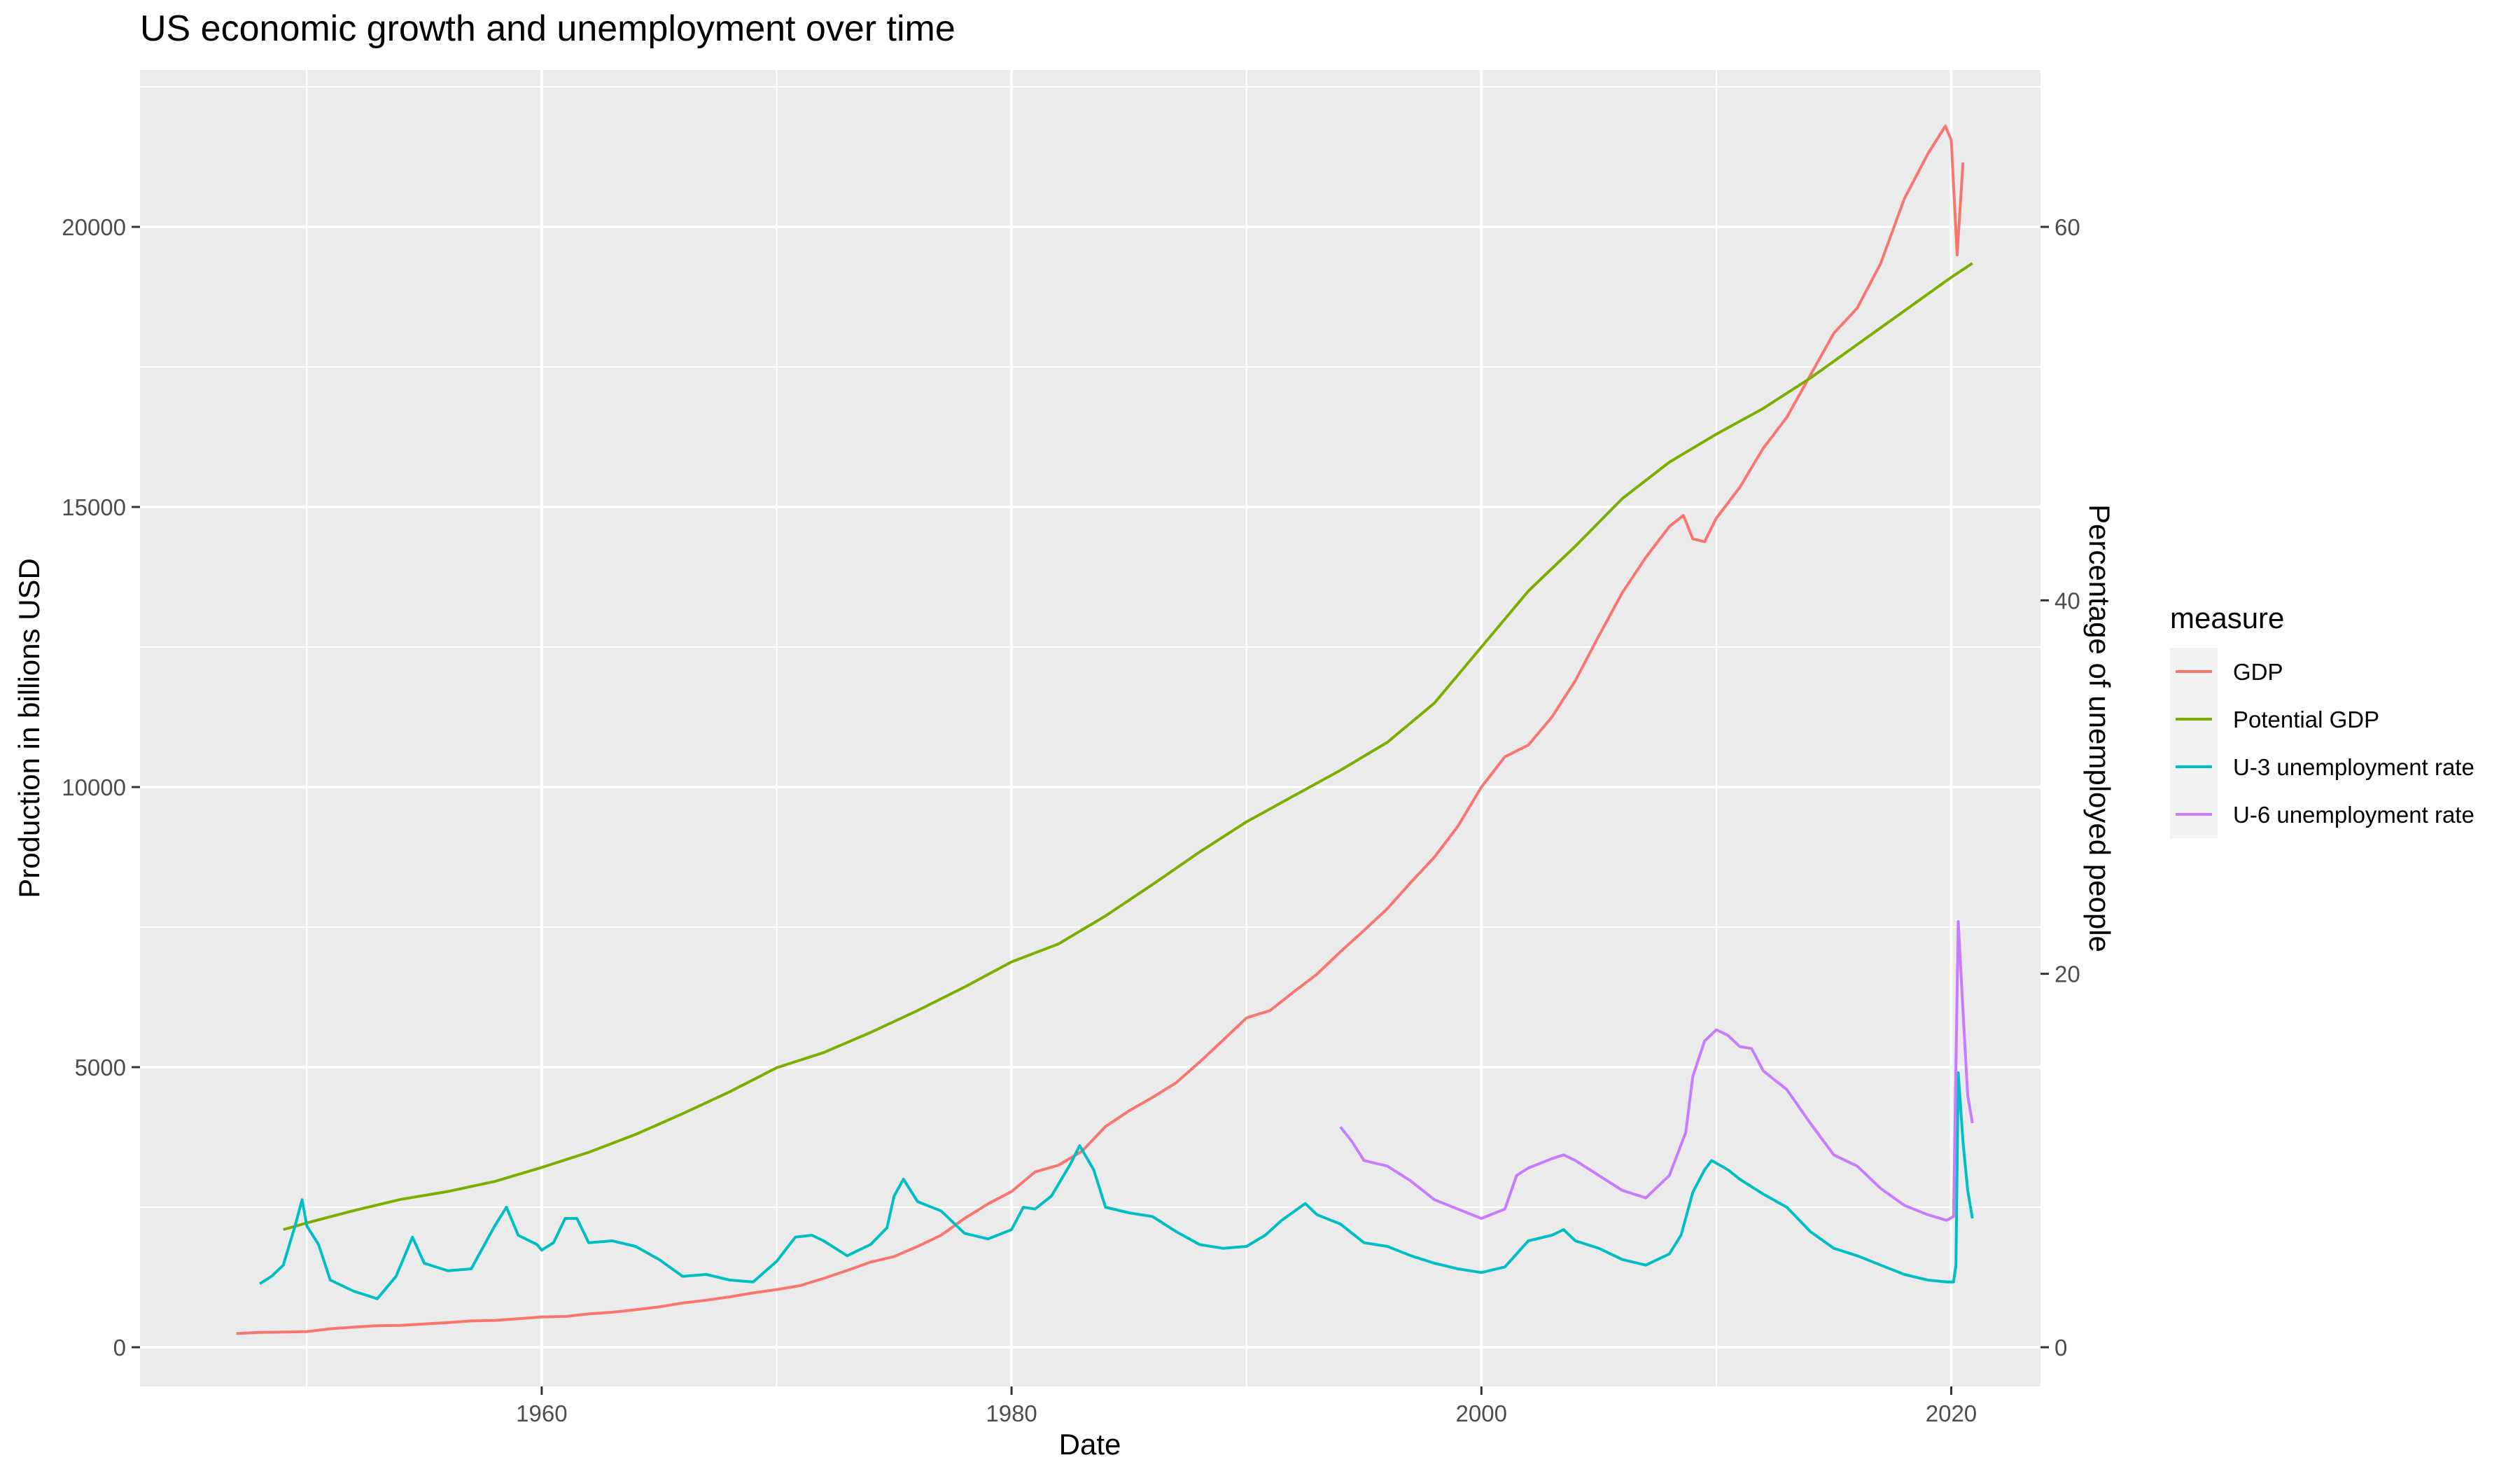 The image size is (2520, 1474). Describe the element at coordinates (1116, 1185) in the screenshot. I see `series-line-u-3-unemployment-rate` at that location.